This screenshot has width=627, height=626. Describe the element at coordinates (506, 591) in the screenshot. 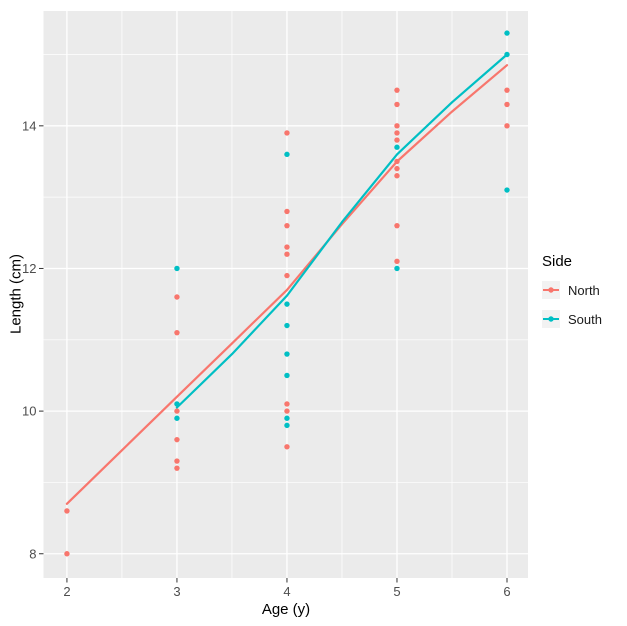

I see `x-tick-label: 6` at that location.